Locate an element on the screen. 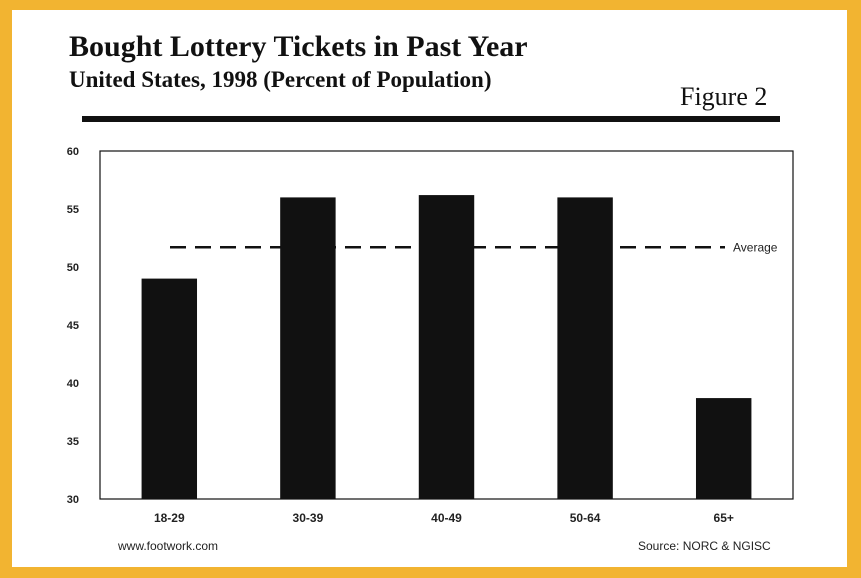 This screenshot has width=861, height=578. x-tick-label: 40-49 is located at coordinates (446, 518).